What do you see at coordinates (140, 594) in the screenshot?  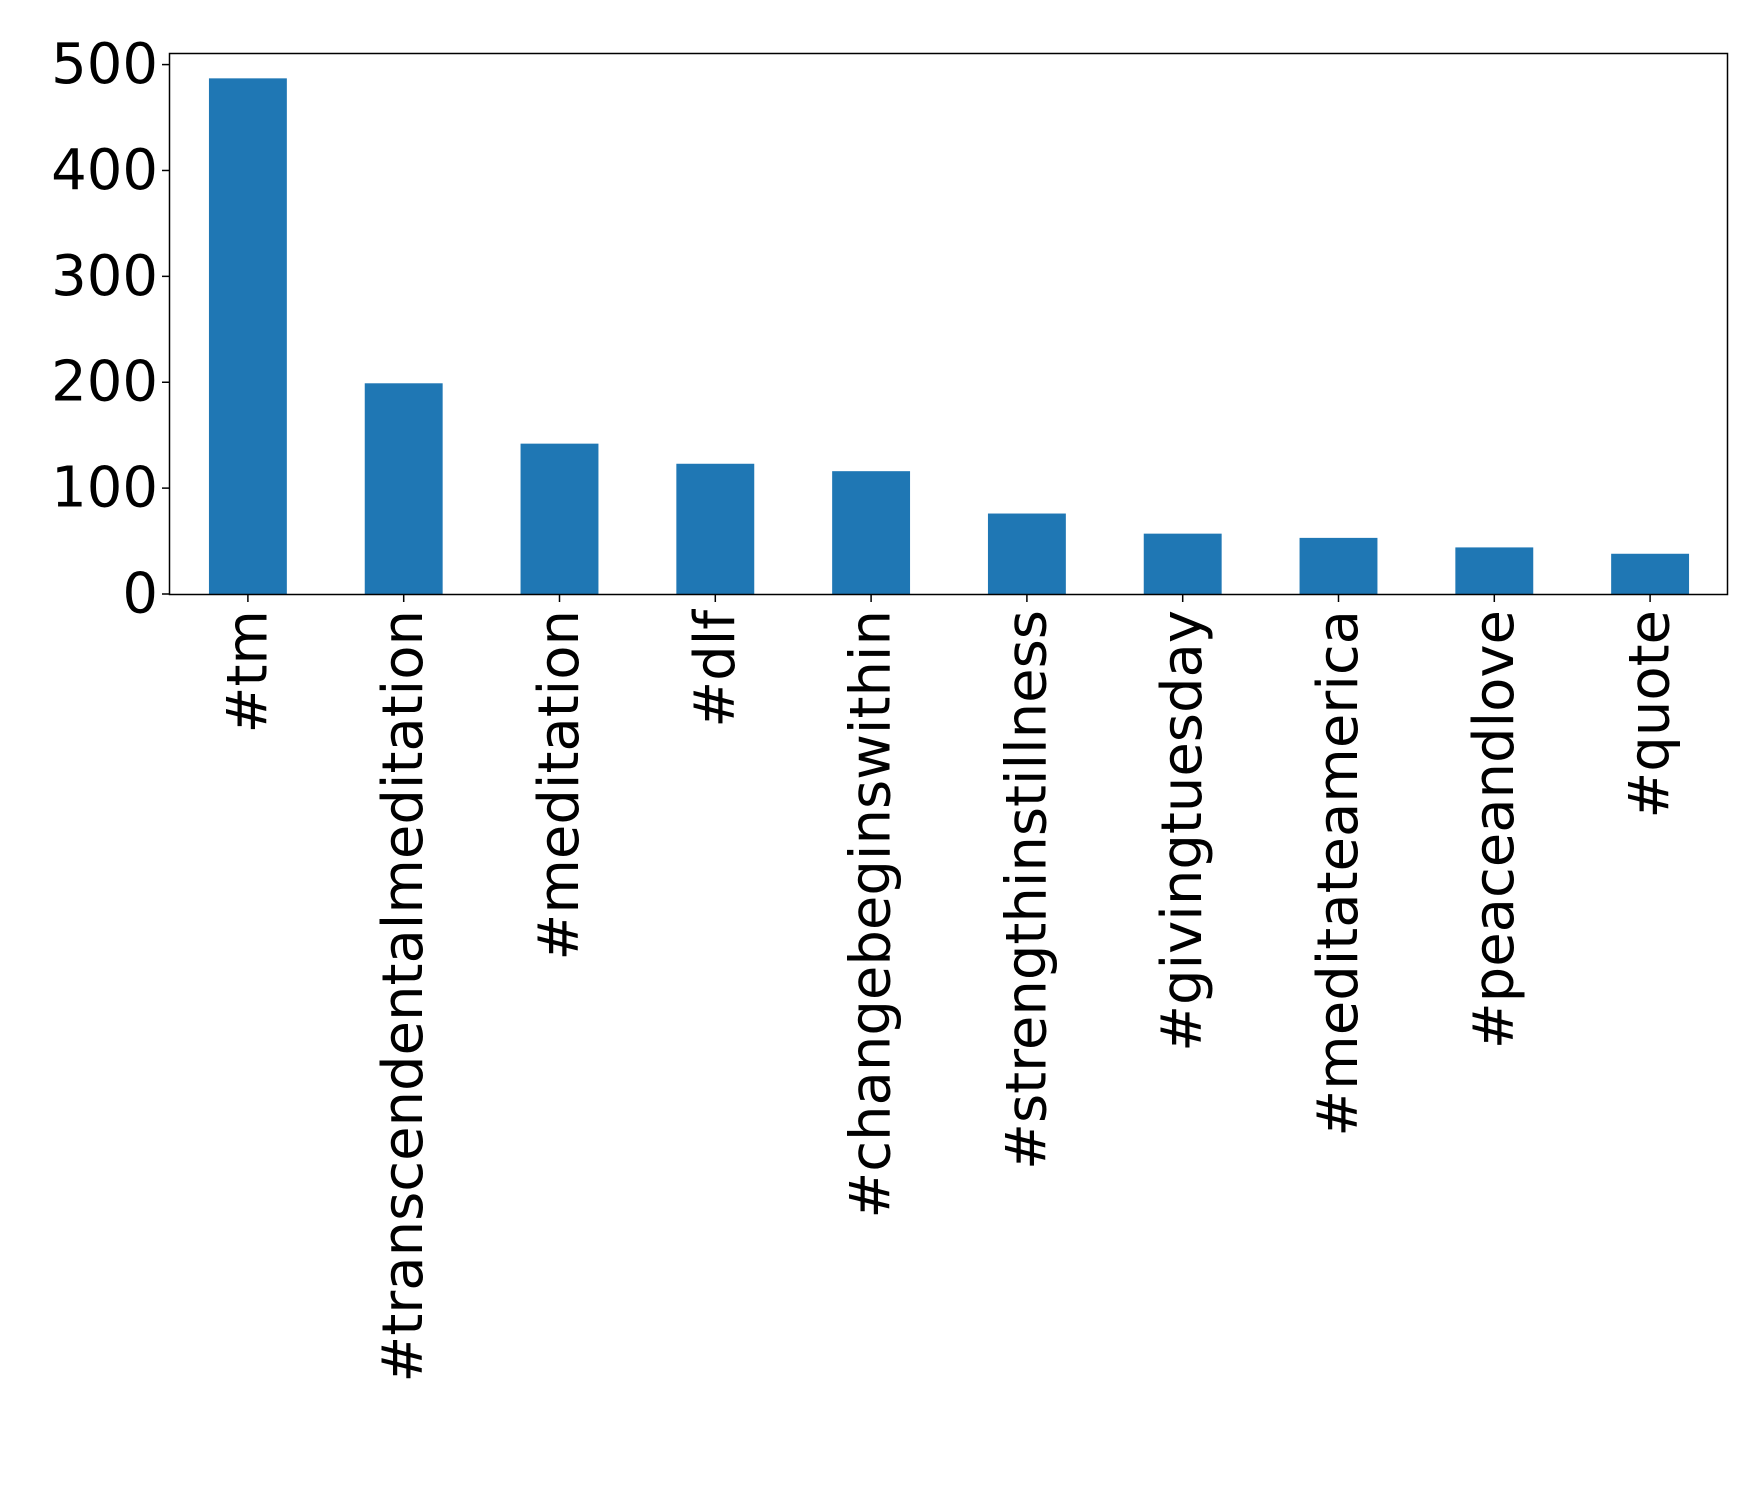 I see `y-tick-label: 0` at bounding box center [140, 594].